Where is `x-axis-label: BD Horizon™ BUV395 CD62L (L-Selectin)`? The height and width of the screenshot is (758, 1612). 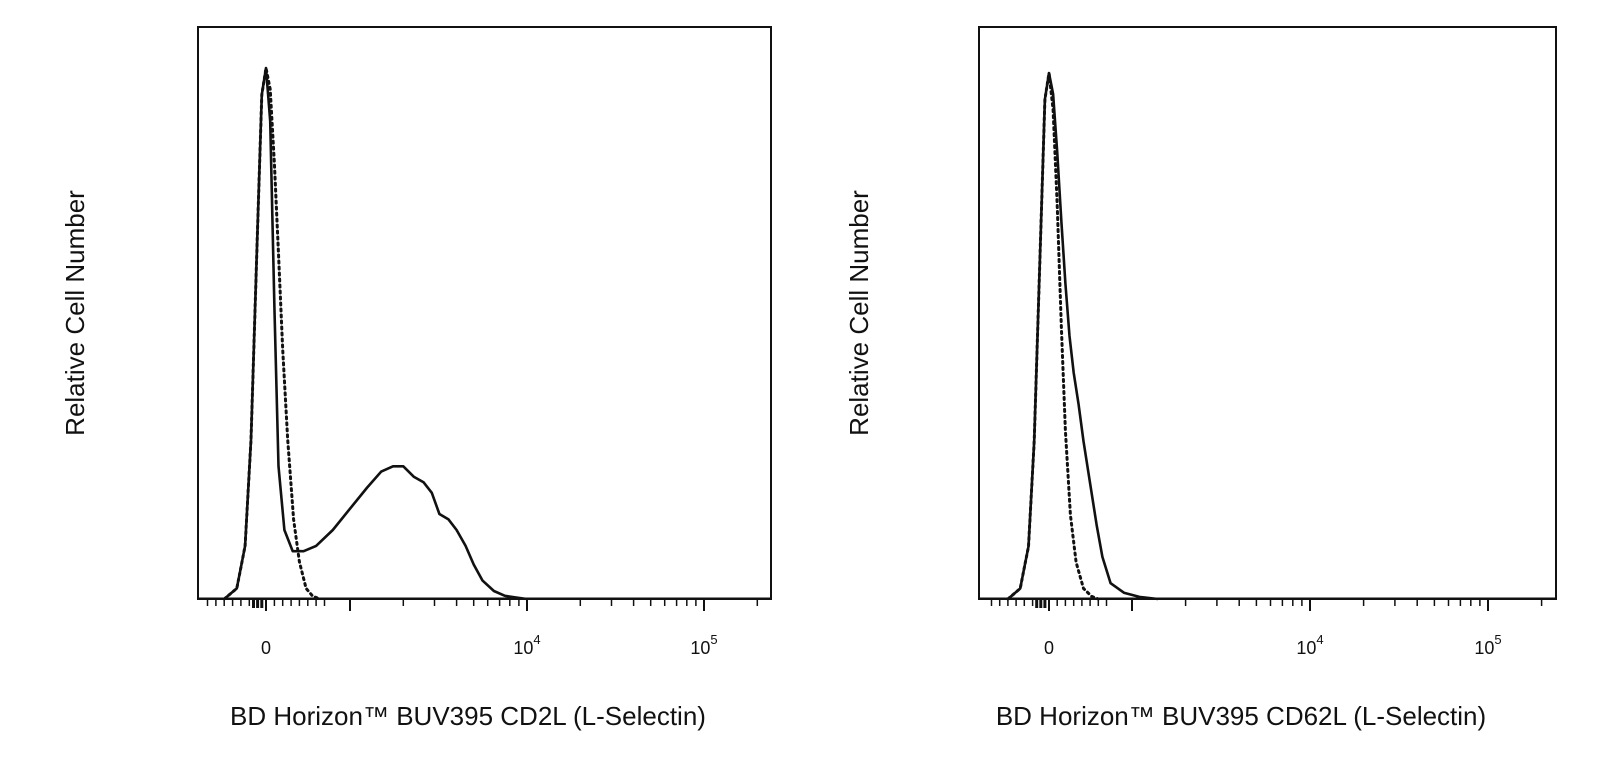
x-axis-label: BD Horizon™ BUV395 CD62L (L-Selectin) is located at coordinates (1241, 716).